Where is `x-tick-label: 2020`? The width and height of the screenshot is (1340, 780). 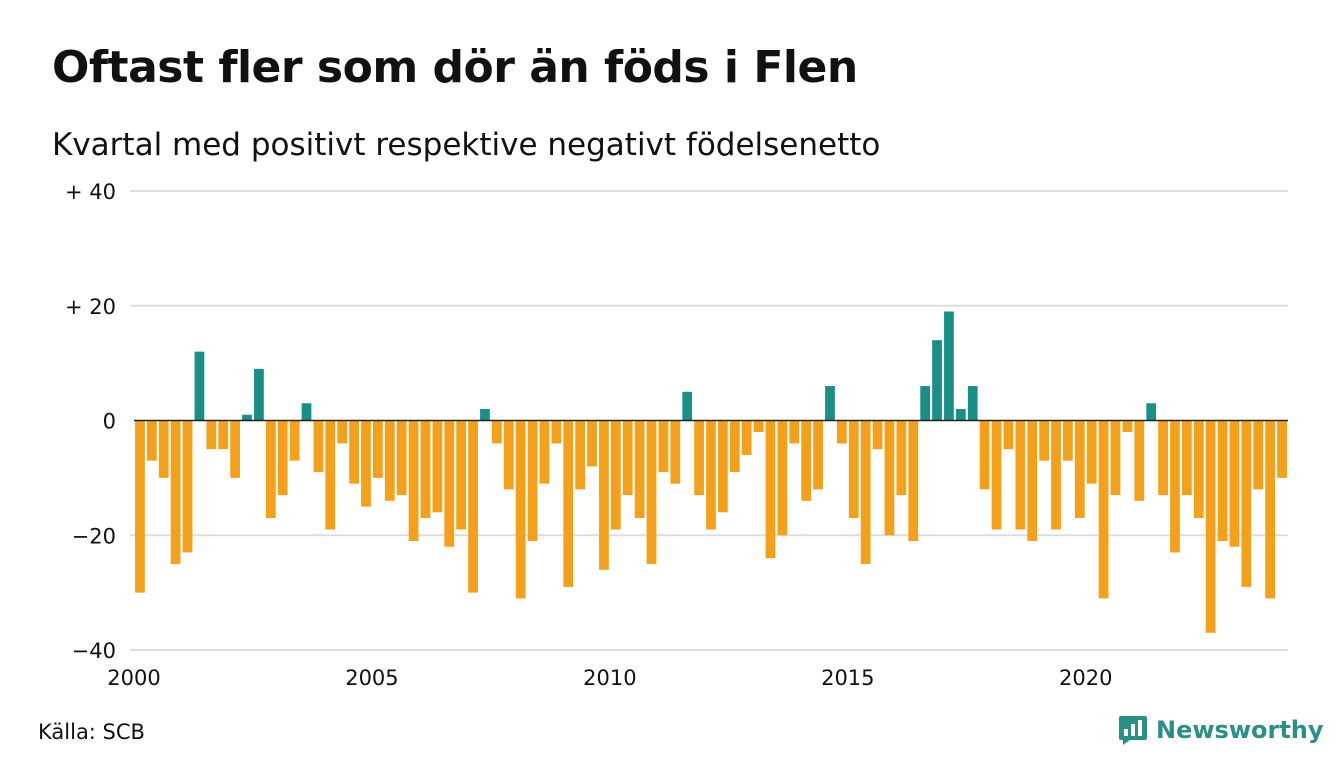
x-tick-label: 2020 is located at coordinates (1085, 678).